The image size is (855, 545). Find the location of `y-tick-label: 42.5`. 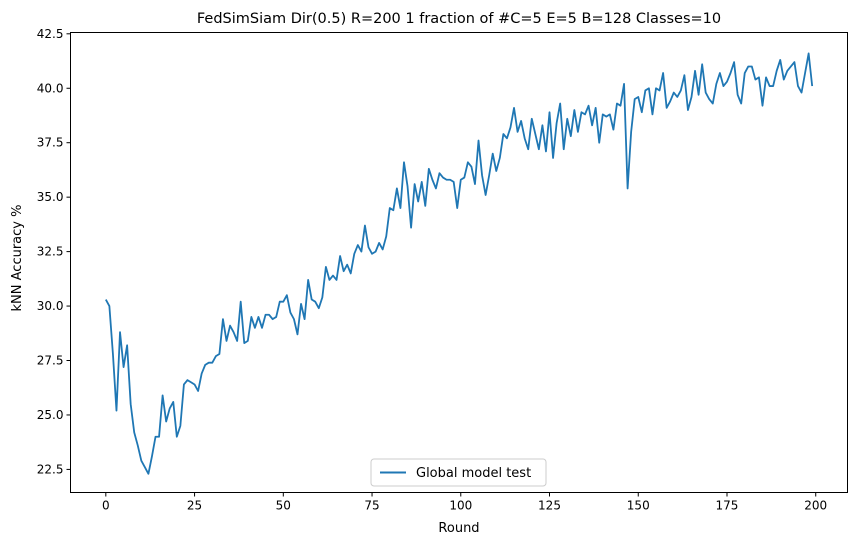

y-tick-label: 42.5 is located at coordinates (50, 34).